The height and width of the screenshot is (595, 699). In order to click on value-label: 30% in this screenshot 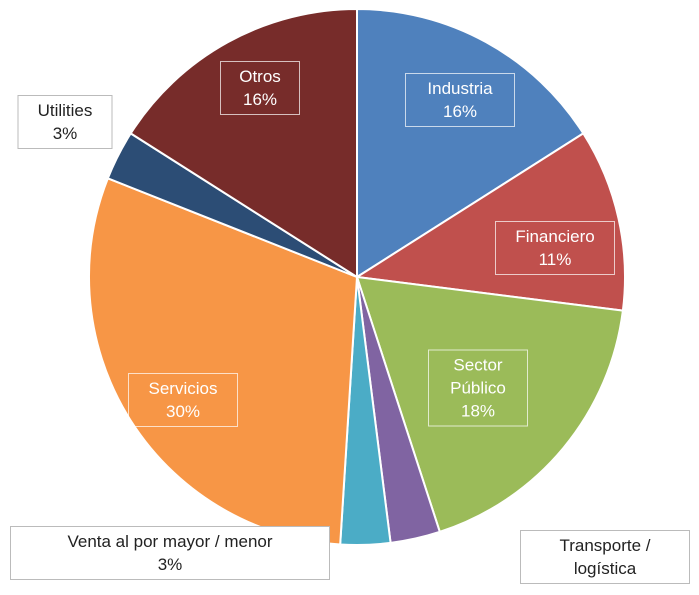, I will do `click(183, 411)`.